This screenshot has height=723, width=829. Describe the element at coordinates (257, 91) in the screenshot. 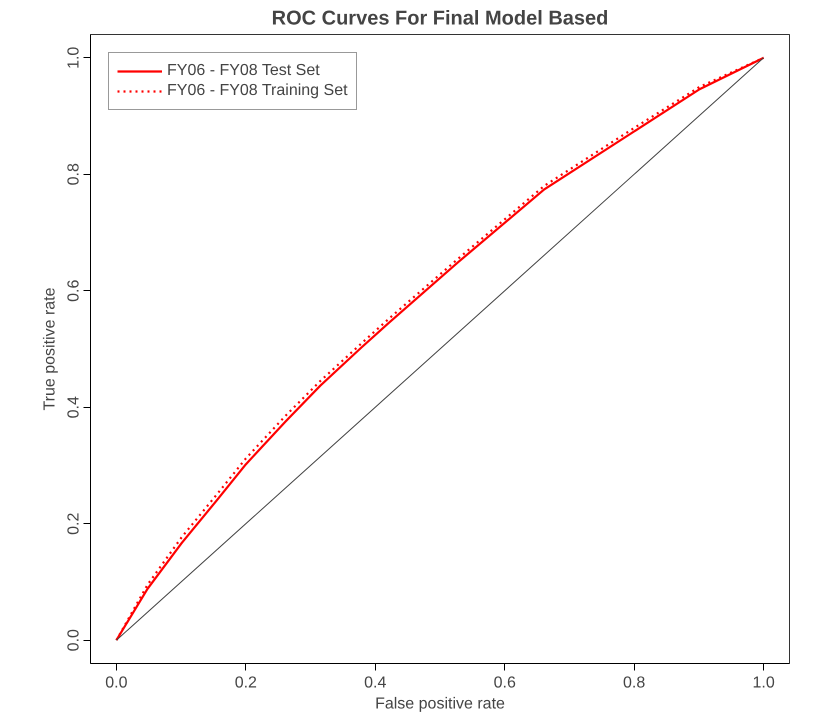

I see `legend-label: FY06 - FY08 Training Set` at that location.